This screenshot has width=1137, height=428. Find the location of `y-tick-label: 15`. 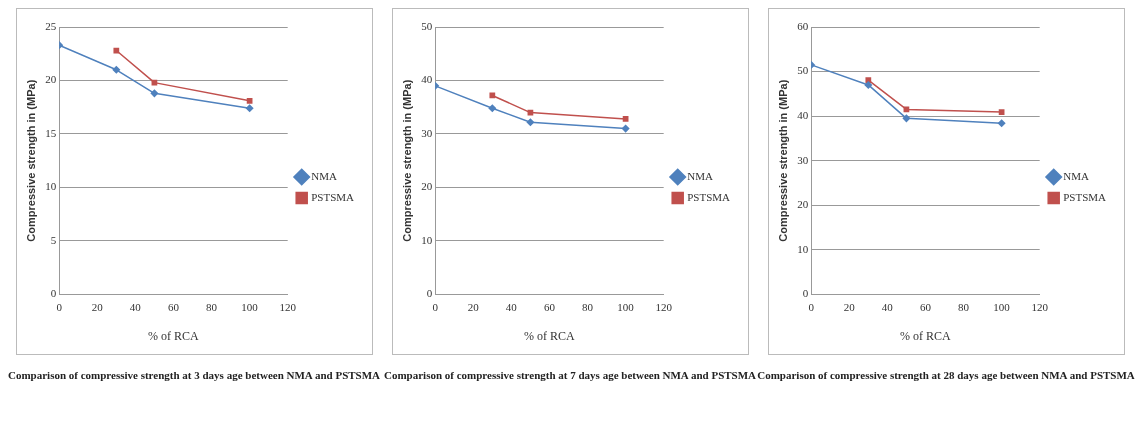

y-tick-label: 15 is located at coordinates (50, 132).